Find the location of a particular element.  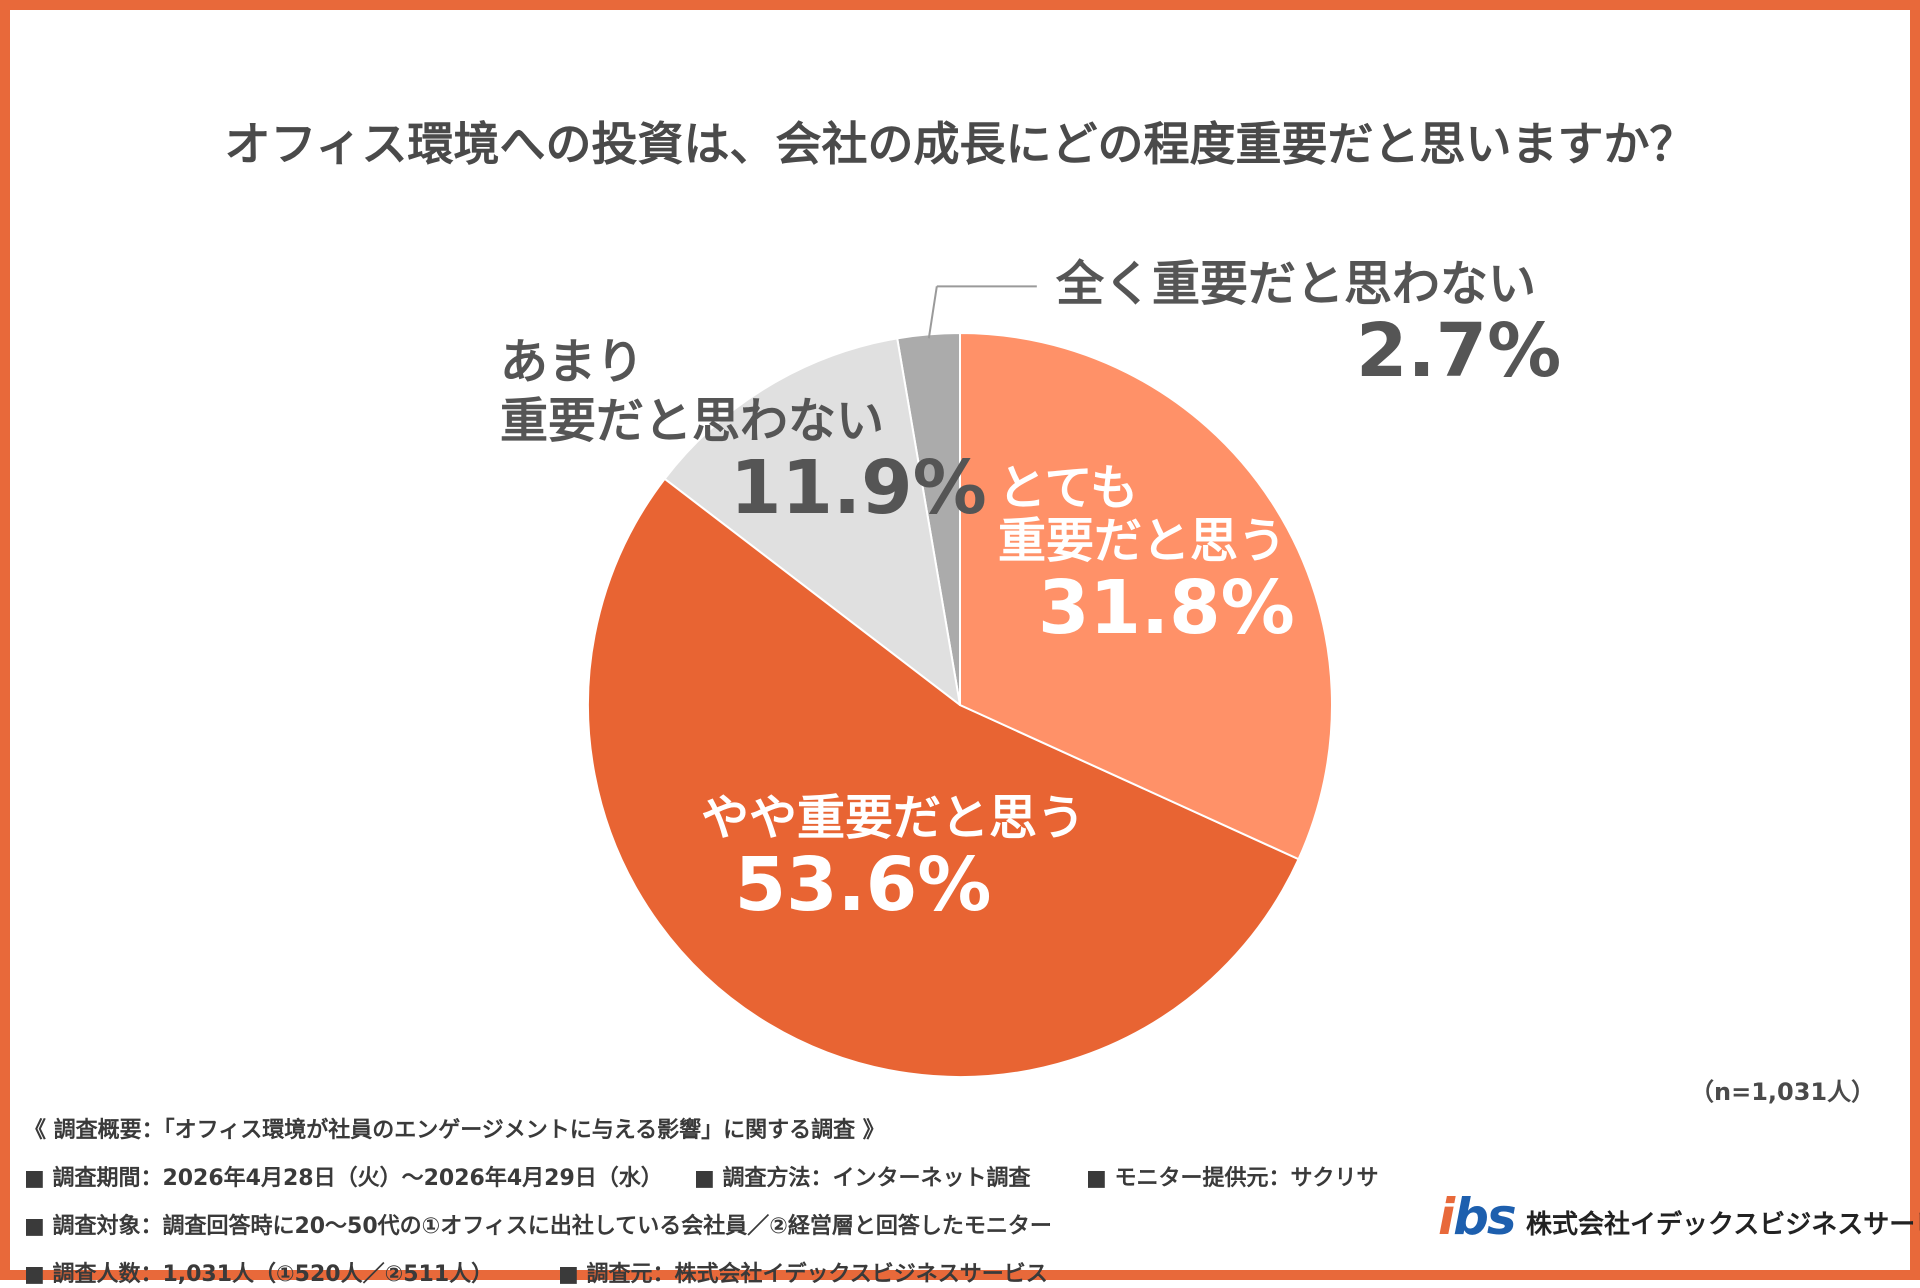

label-very-important-line2: 重要だと思う is located at coordinates (1142, 540).